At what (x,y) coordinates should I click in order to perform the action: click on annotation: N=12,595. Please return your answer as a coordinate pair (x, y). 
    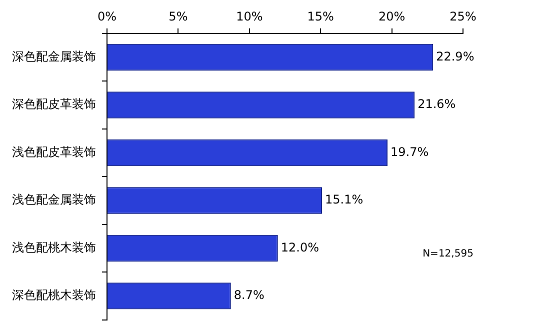
    Looking at the image, I should click on (448, 254).